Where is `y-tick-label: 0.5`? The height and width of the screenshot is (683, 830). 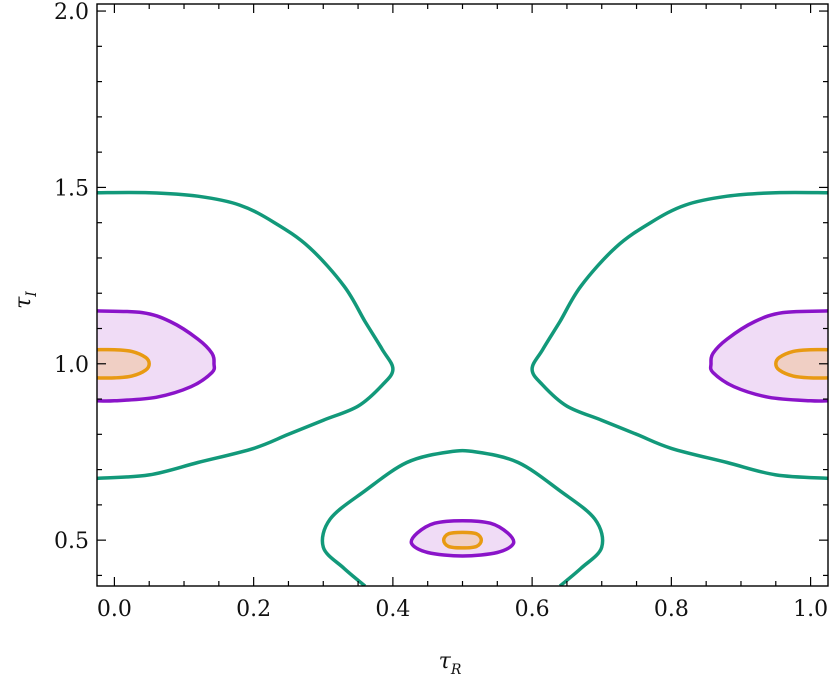
y-tick-label: 0.5 is located at coordinates (71, 541).